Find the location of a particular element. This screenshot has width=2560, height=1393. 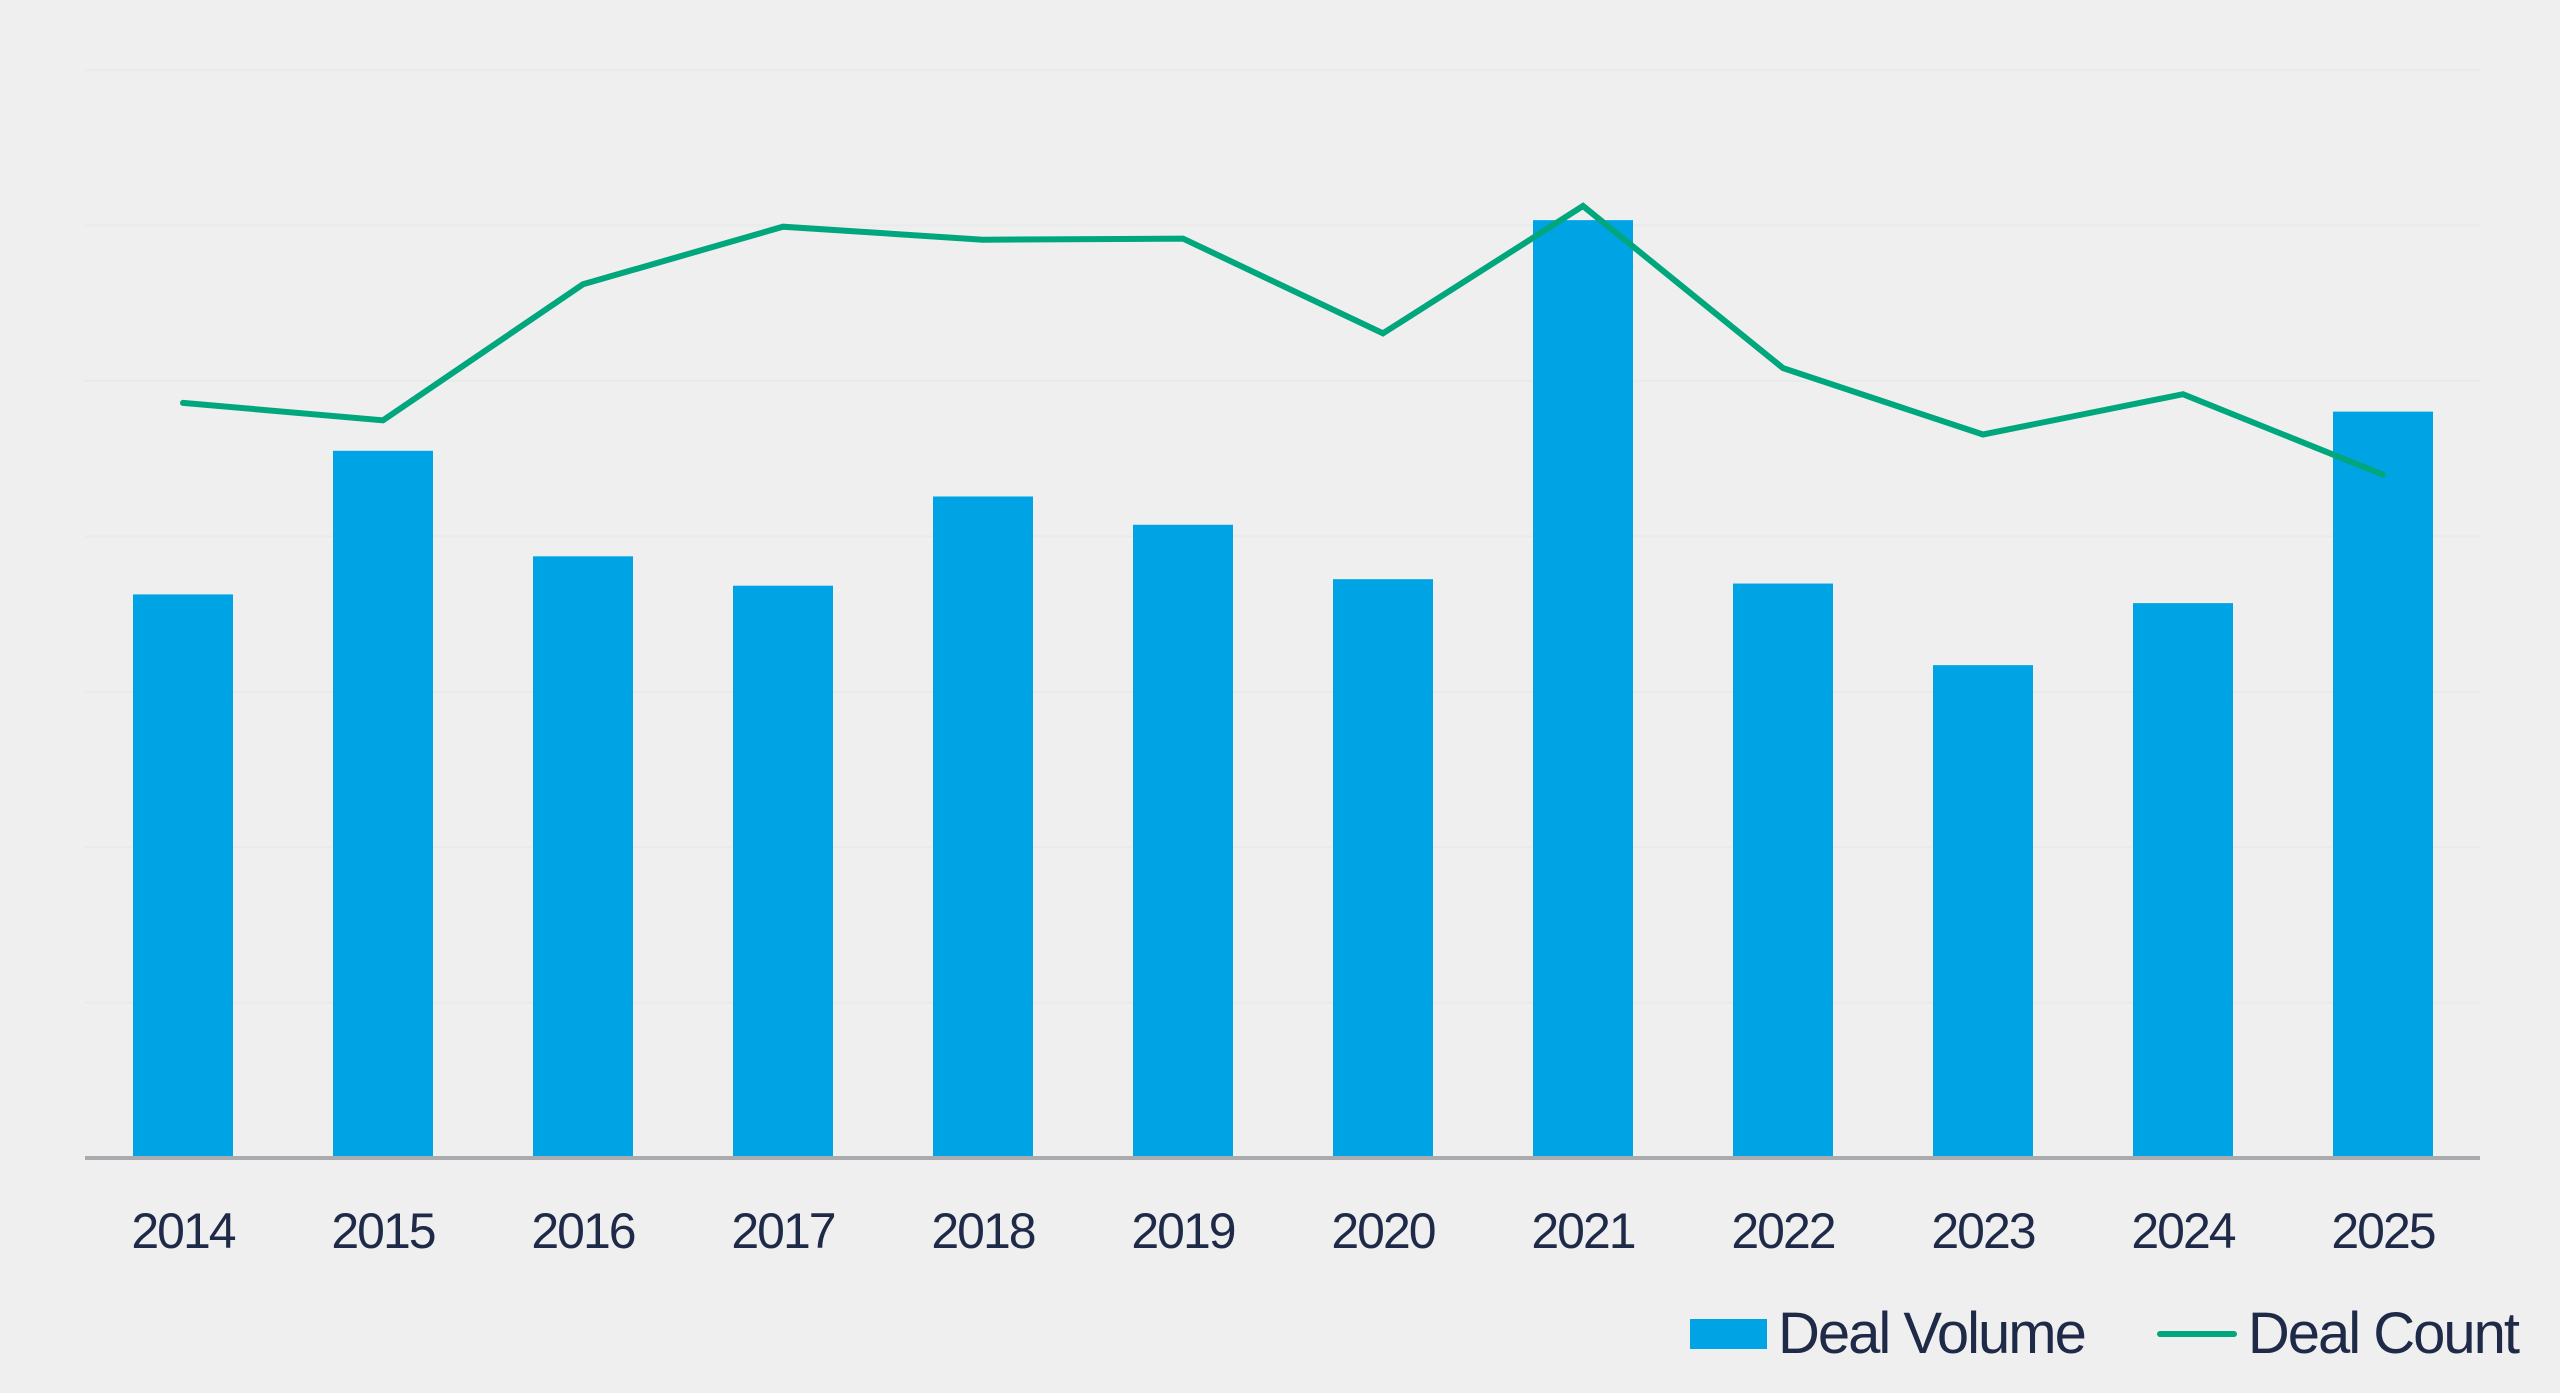

bar-2021 is located at coordinates (1583, 689).